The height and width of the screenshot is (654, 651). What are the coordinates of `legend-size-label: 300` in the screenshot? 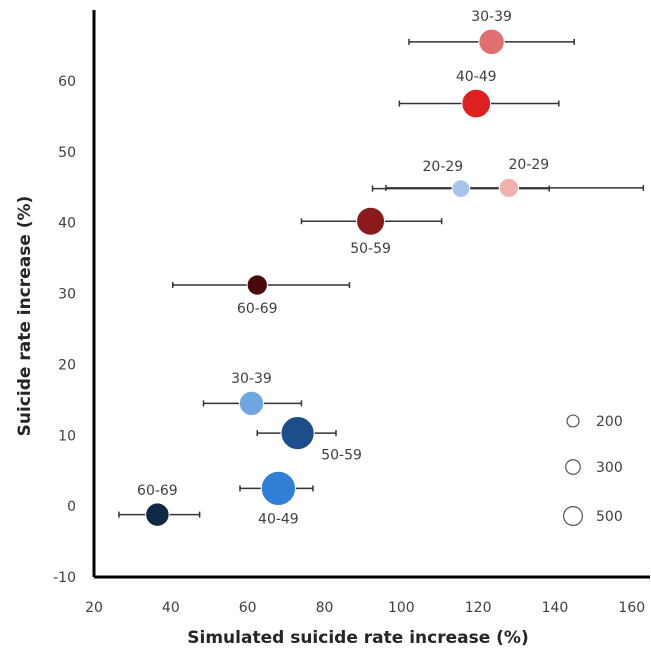 It's located at (609, 468).